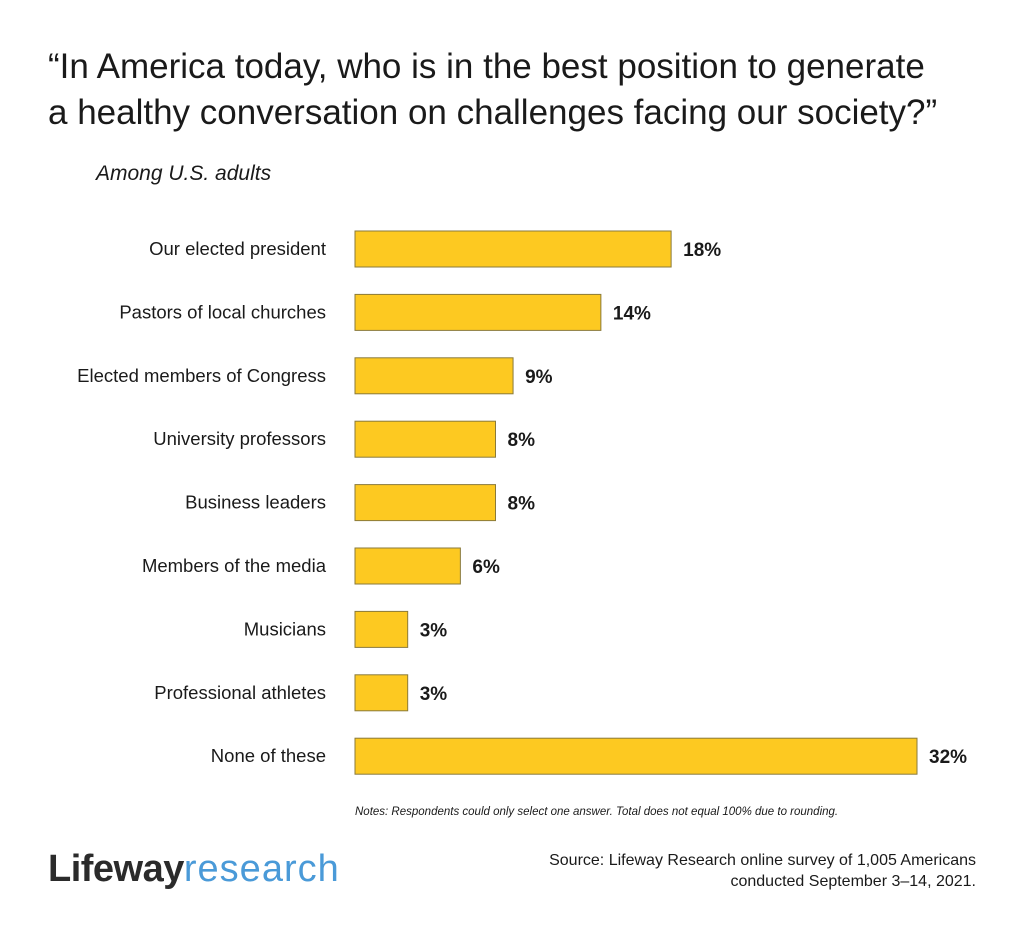 The image size is (1024, 941). Describe the element at coordinates (240, 692) in the screenshot. I see `category-label: Professional athletes` at that location.